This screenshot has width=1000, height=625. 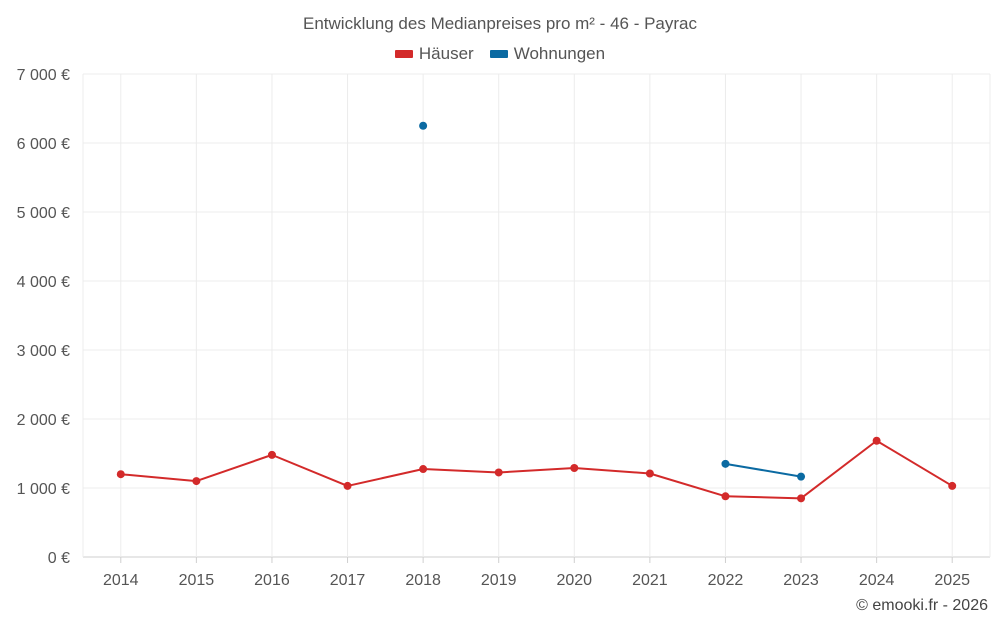 What do you see at coordinates (922, 605) in the screenshot?
I see `credit-text: © emooki.fr - 2026` at bounding box center [922, 605].